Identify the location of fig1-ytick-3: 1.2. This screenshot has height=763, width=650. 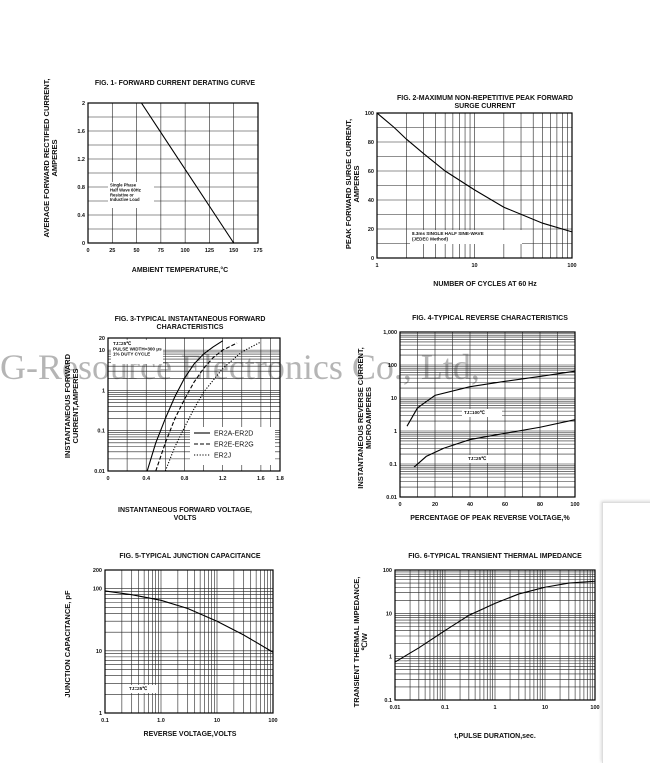
(81, 160).